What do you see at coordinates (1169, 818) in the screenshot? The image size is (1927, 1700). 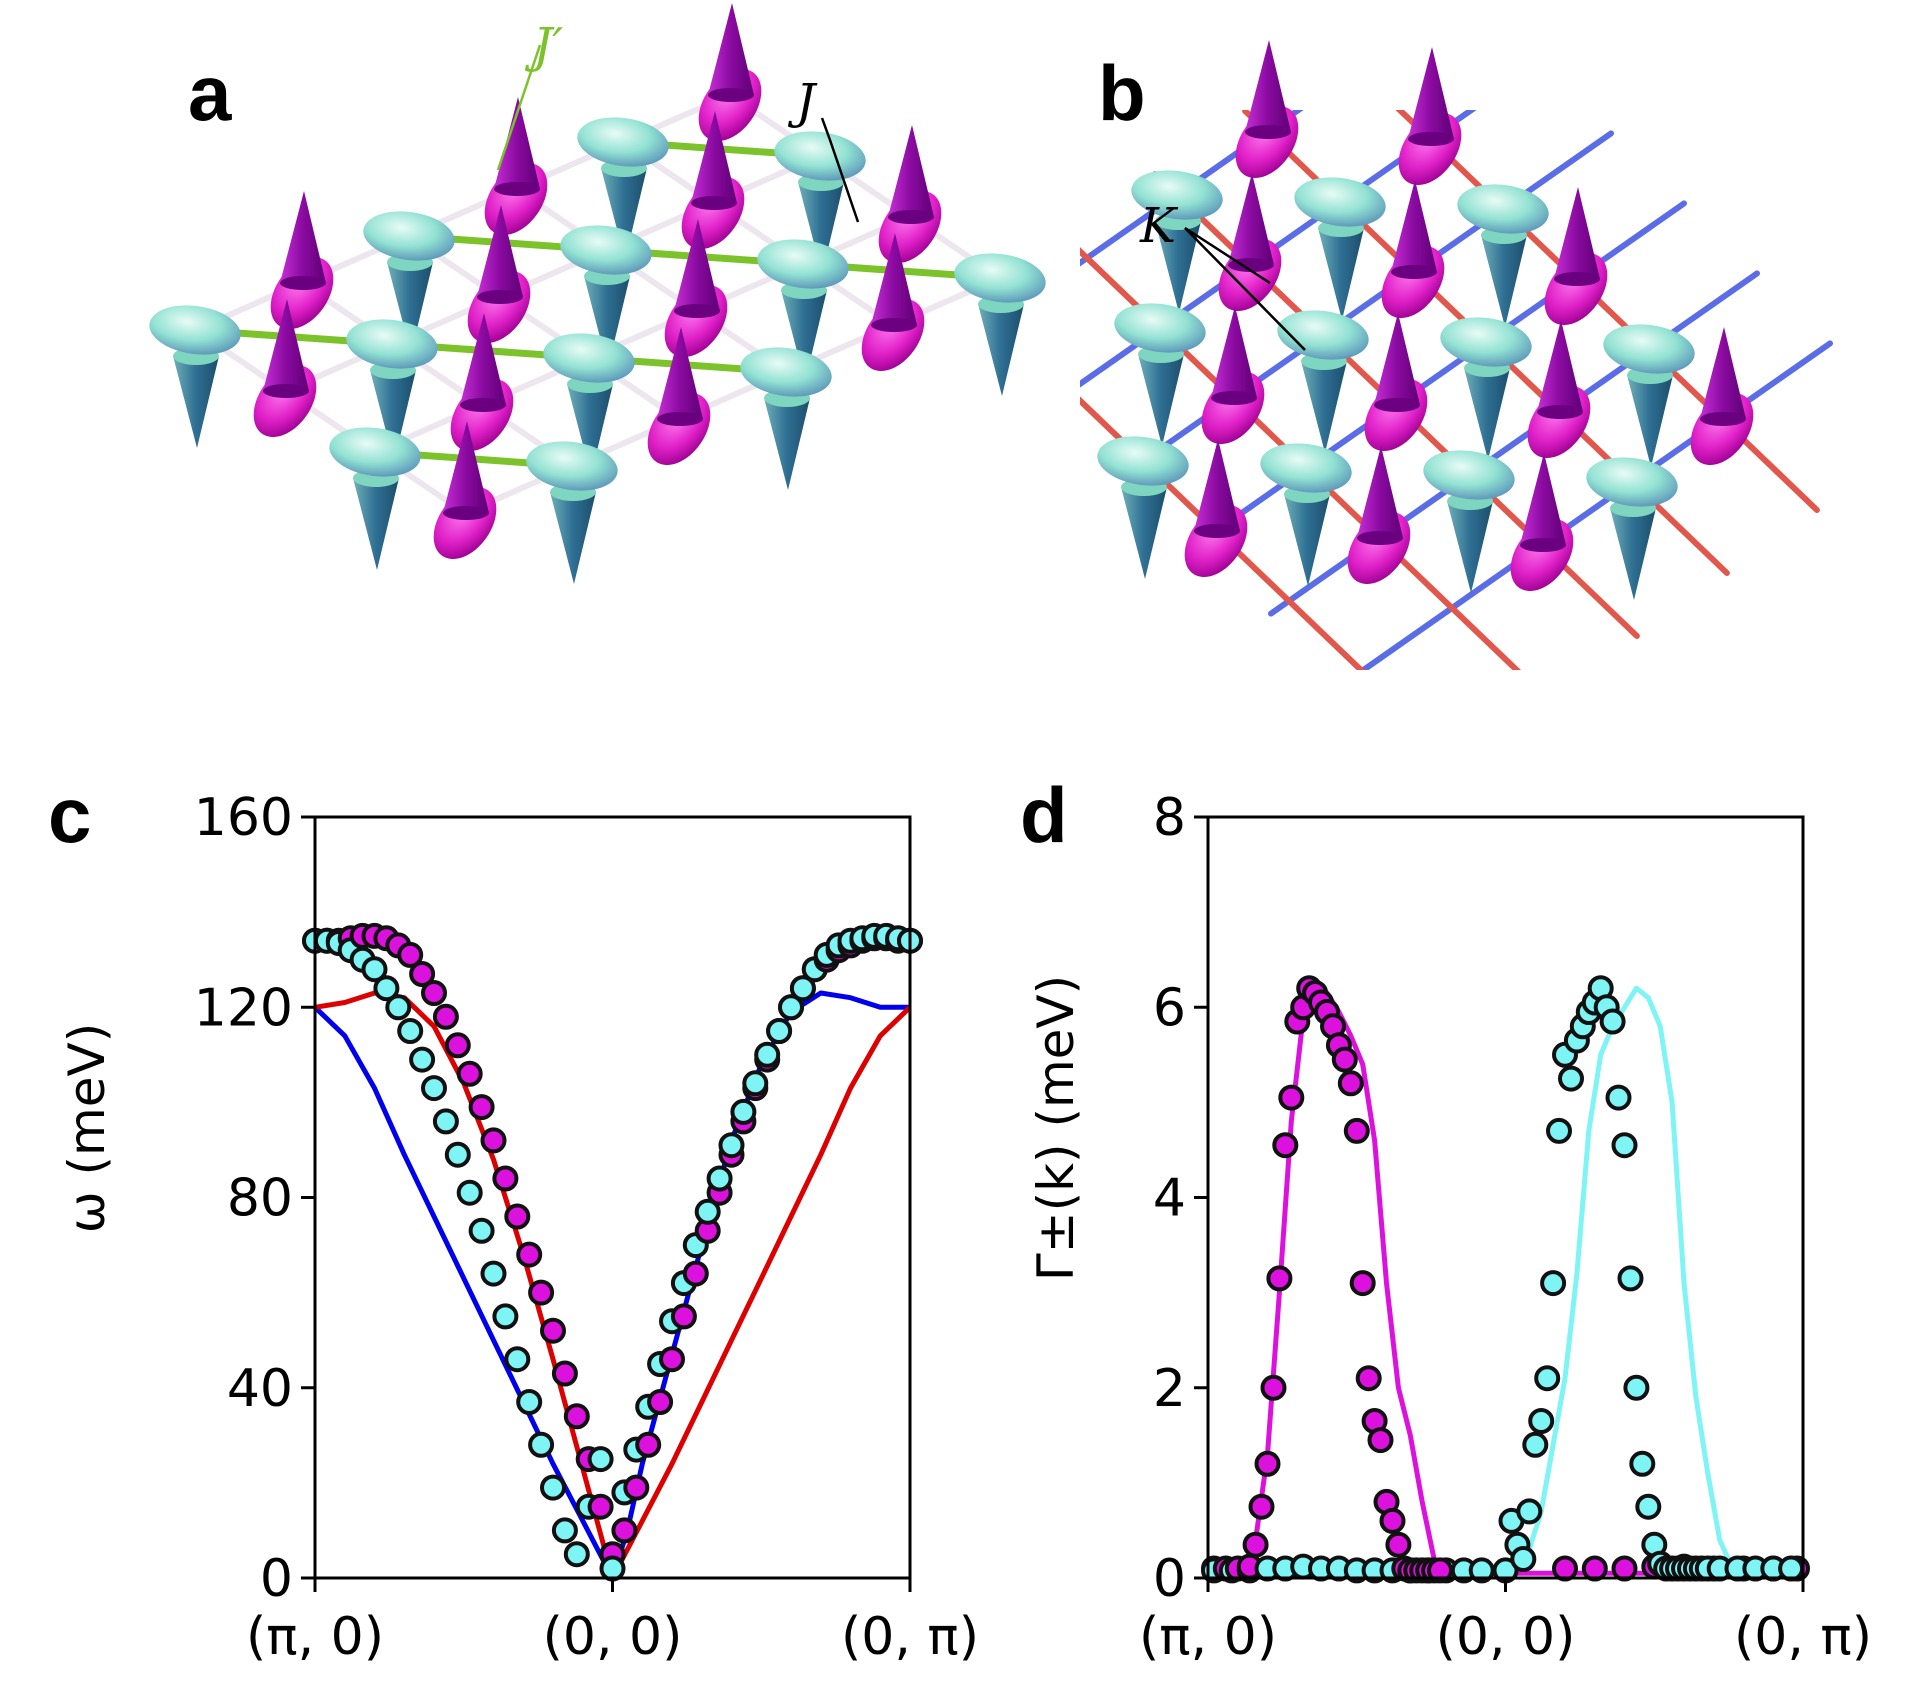 I see `y-tick-label: 8` at bounding box center [1169, 818].